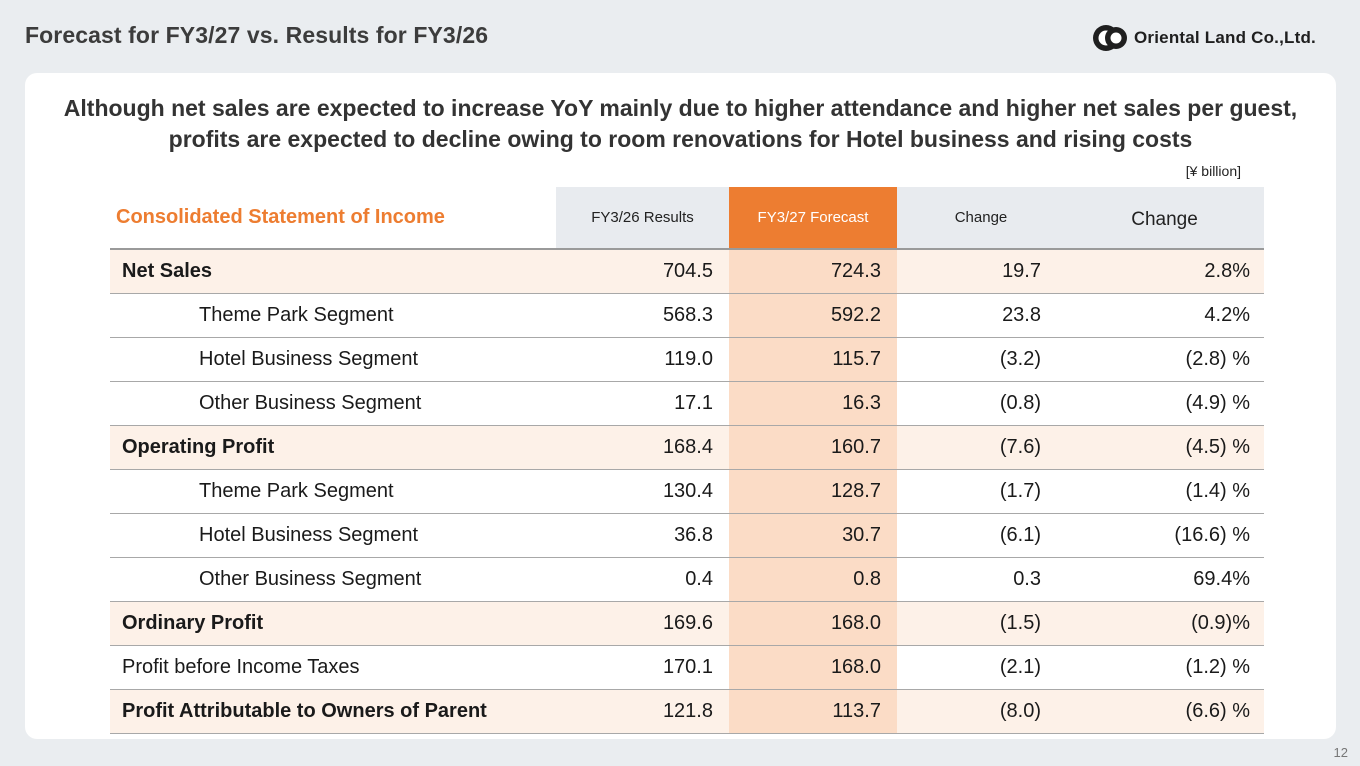 This screenshot has height=766, width=1360. I want to click on change-value: (1.5), so click(981, 623).